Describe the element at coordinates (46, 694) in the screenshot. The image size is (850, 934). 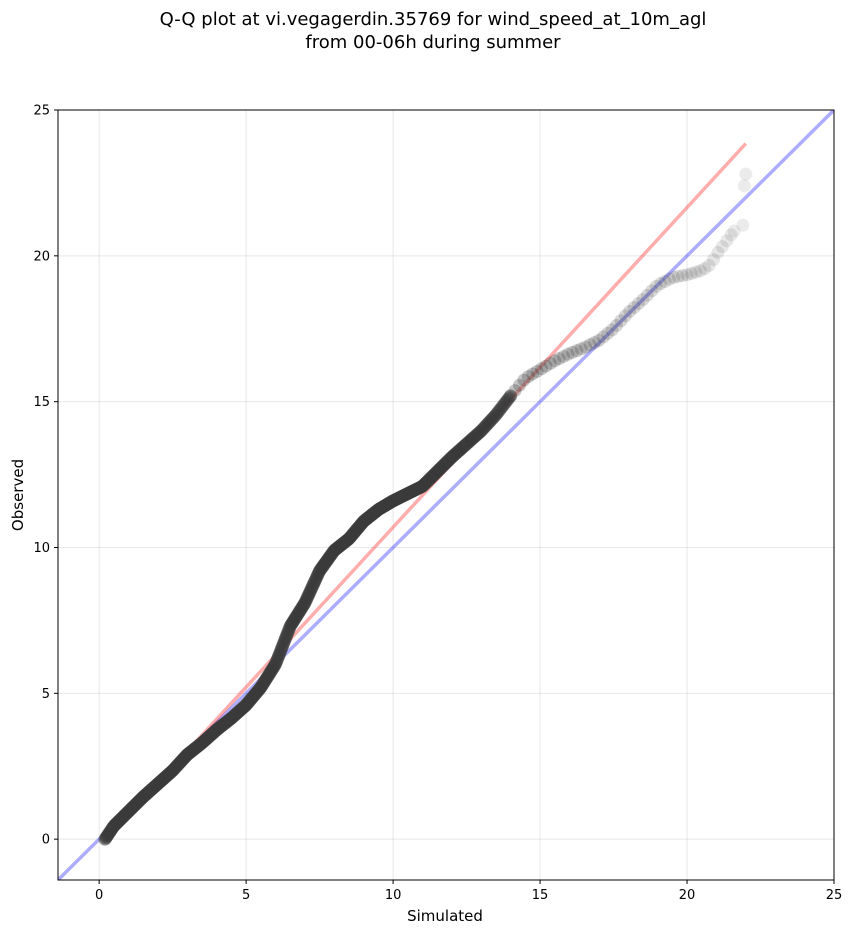
I see `y-tick-label: 5` at that location.